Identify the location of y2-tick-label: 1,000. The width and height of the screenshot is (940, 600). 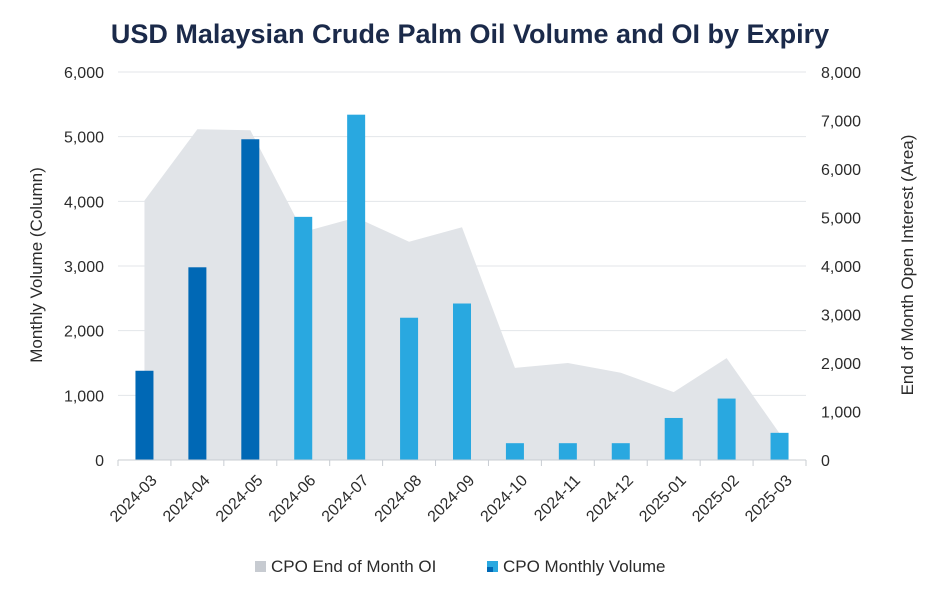
(841, 413).